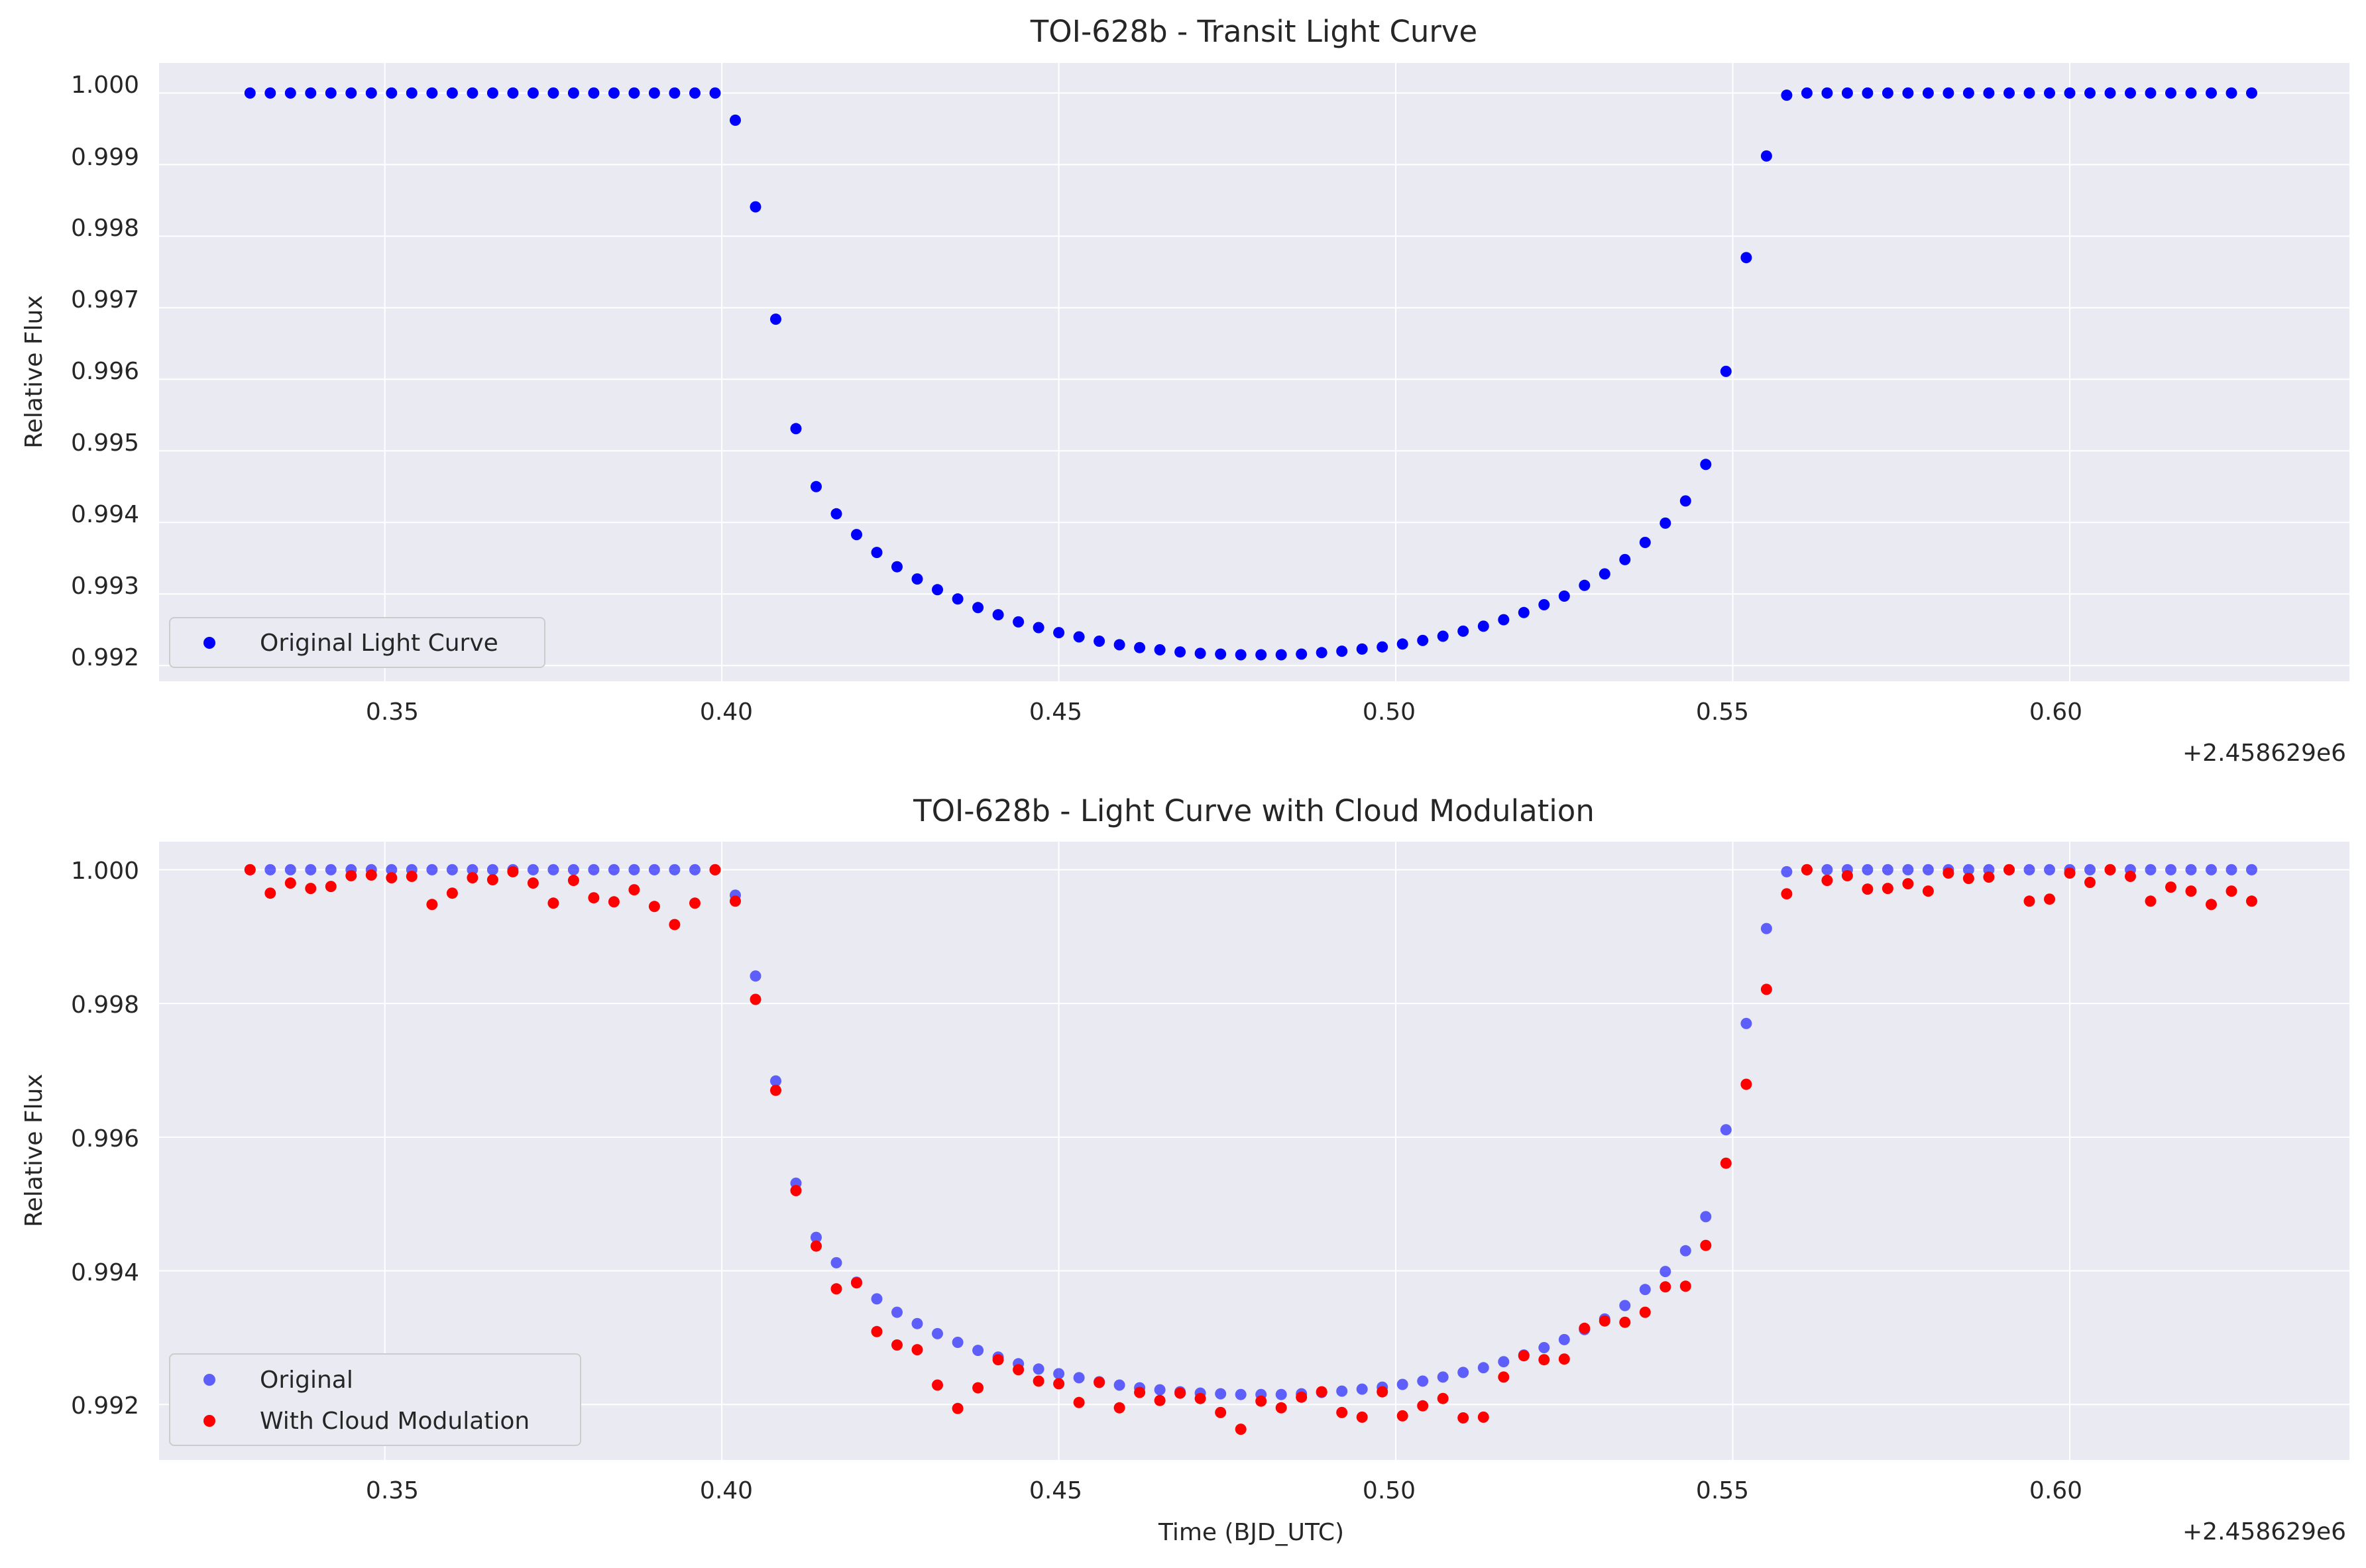 This screenshot has width=2366, height=1568. I want to click on y-tick-label: 1.000, so click(105, 86).